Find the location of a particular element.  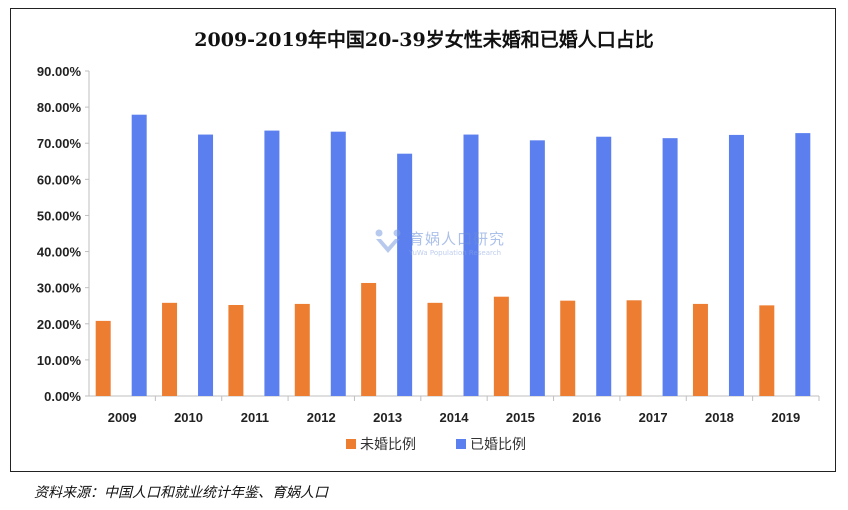

y-tick-label: 90.00% is located at coordinates (59, 71).